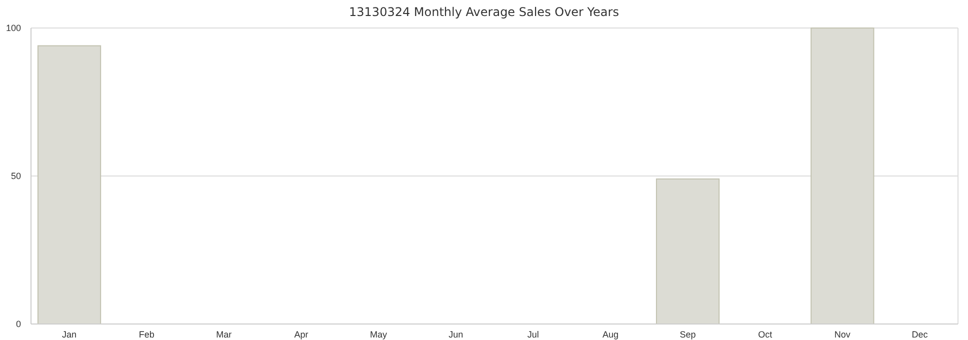 Image resolution: width=968 pixels, height=340 pixels. Describe the element at coordinates (69, 334) in the screenshot. I see `x-tick-label: Jan` at that location.